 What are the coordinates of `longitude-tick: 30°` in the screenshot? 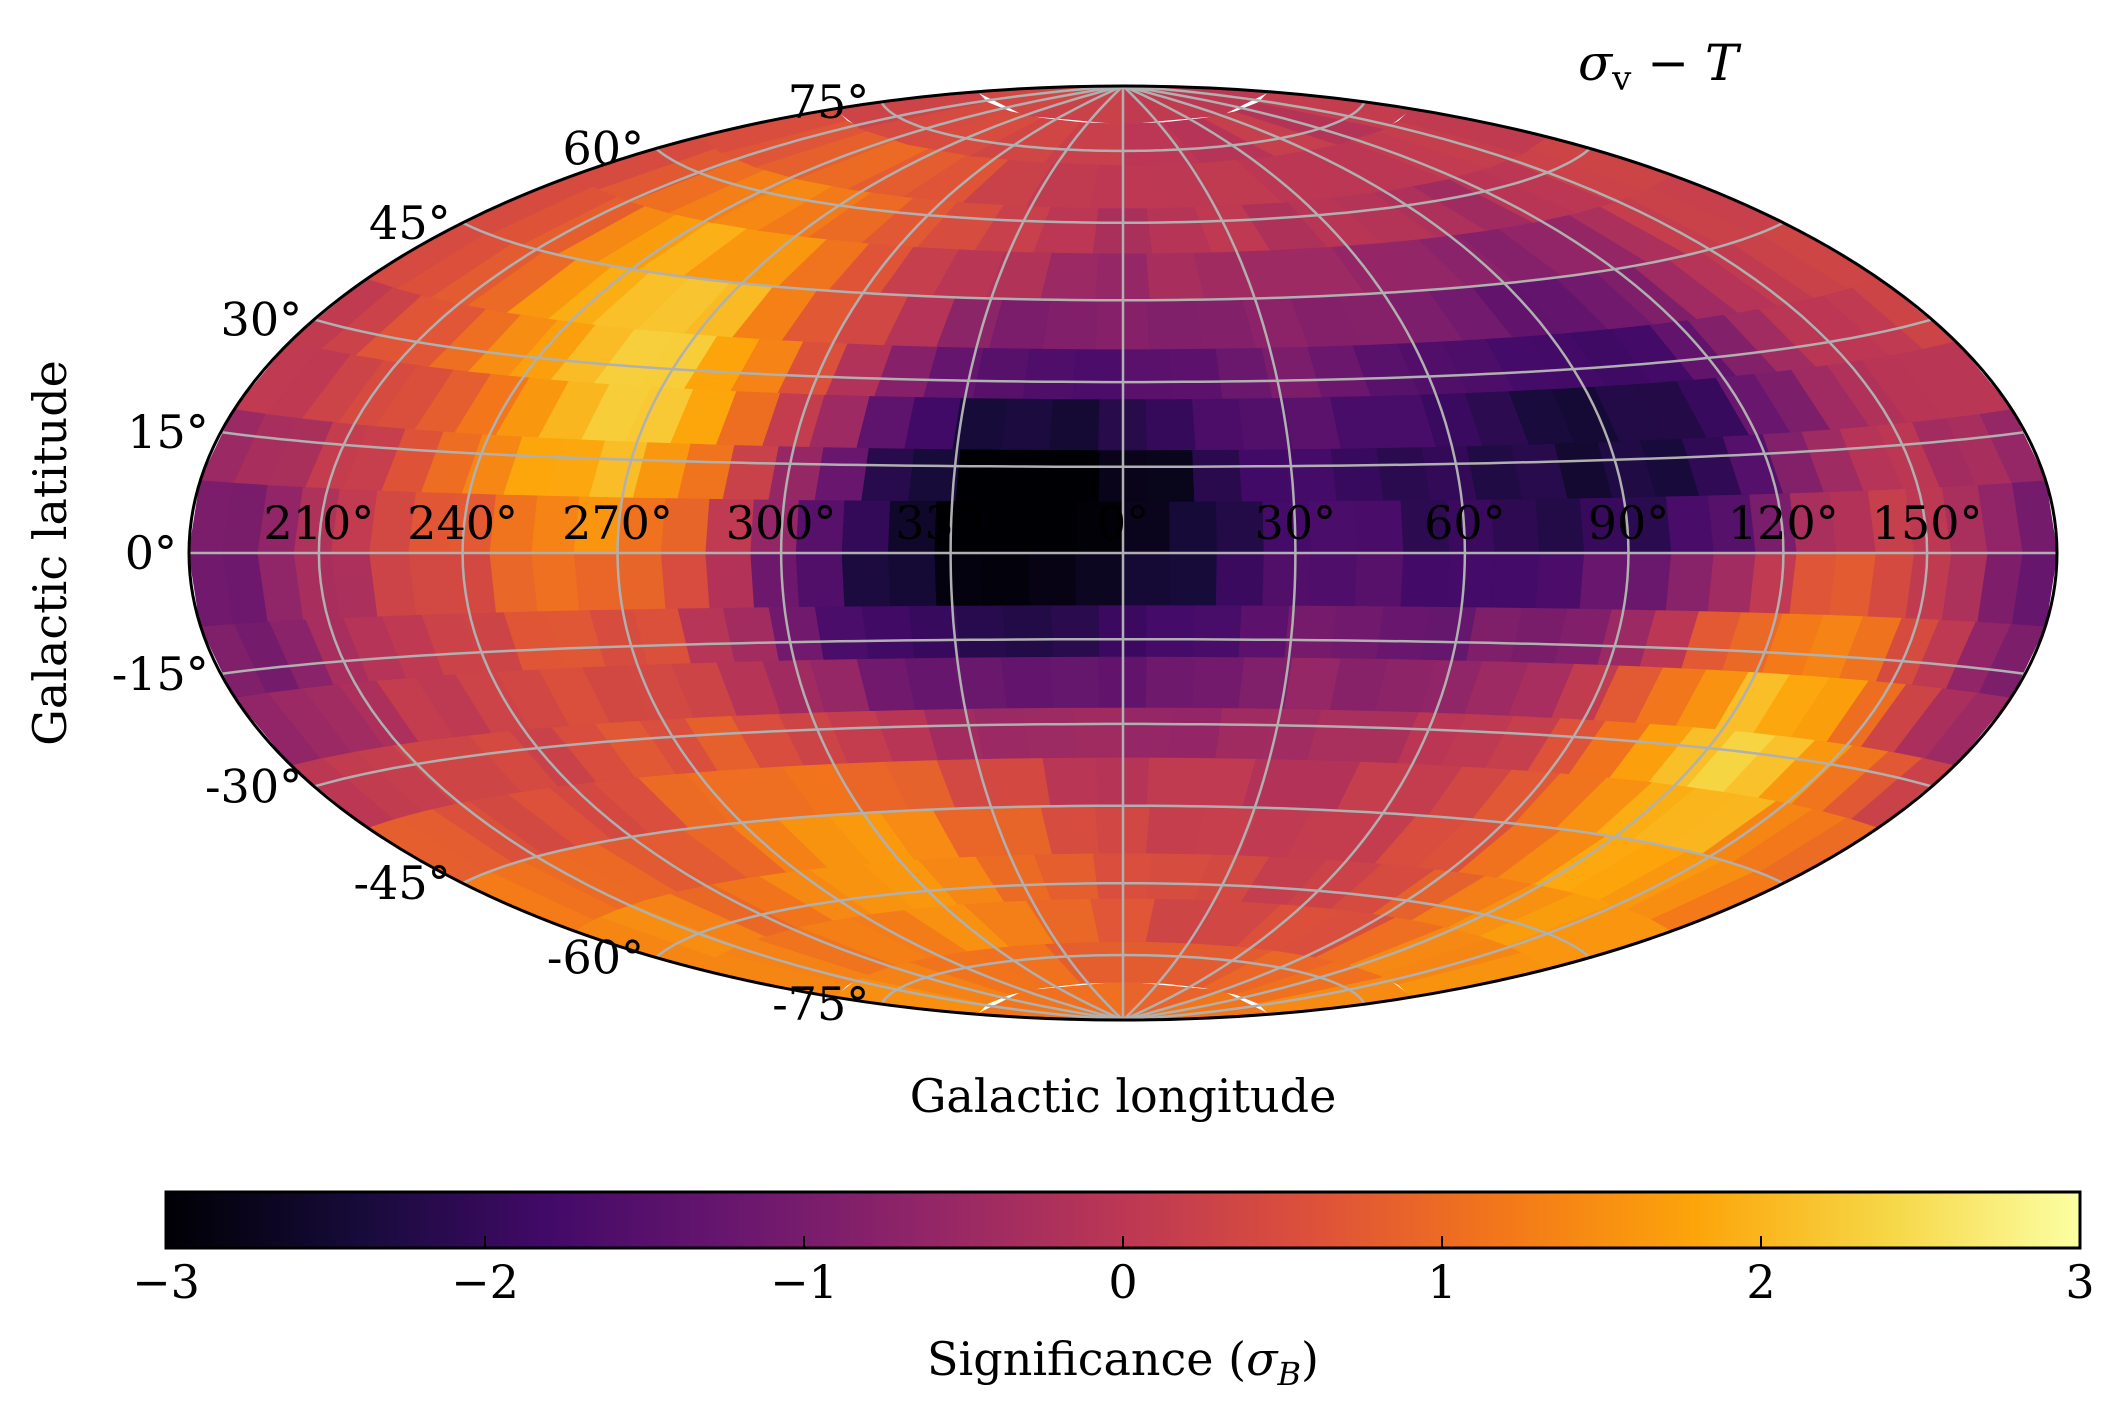 It's located at (1296, 523).